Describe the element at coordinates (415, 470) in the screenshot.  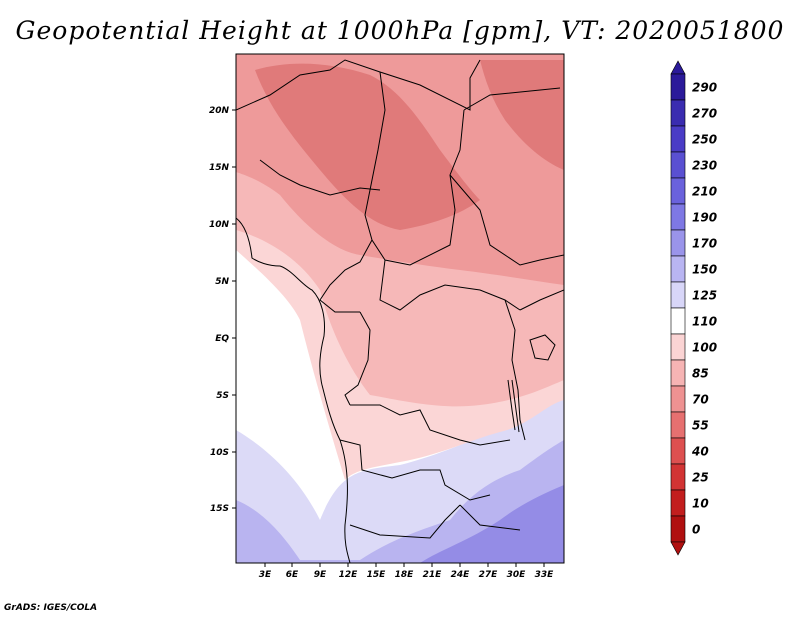
I see `border-angola` at that location.